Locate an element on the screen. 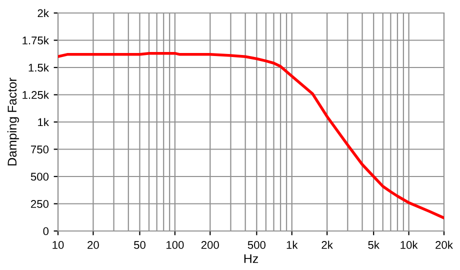 The image size is (460, 270). y-tick-label: 750 is located at coordinates (40, 150).